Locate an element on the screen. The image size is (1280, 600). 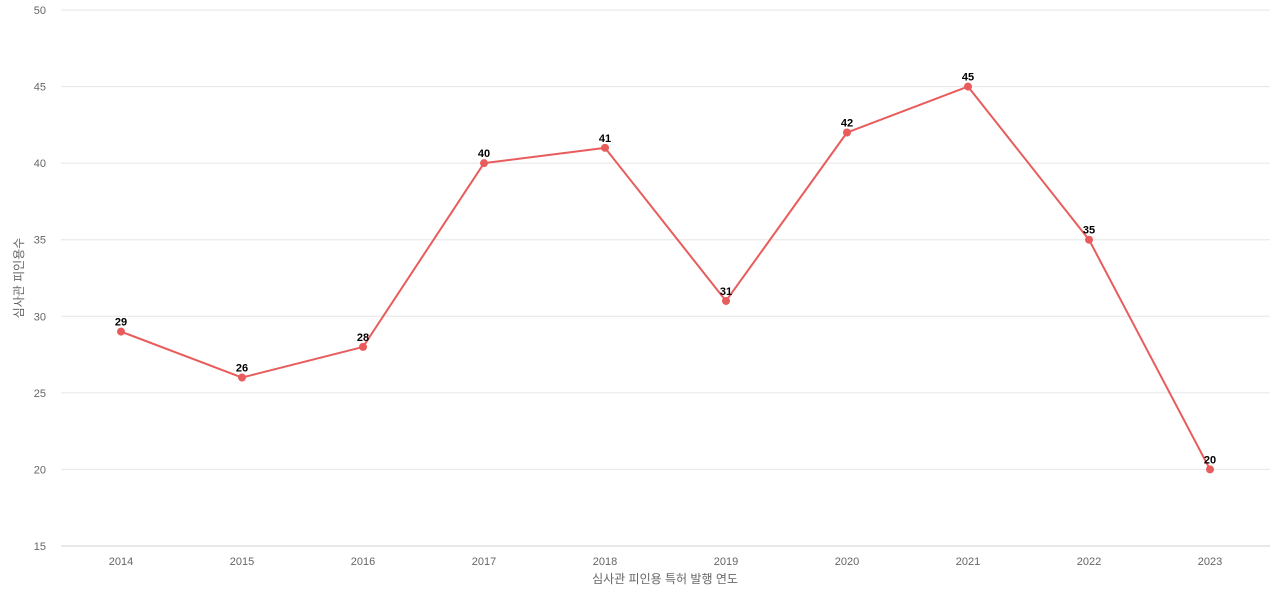
y-tick-label: 50 is located at coordinates (40, 11).